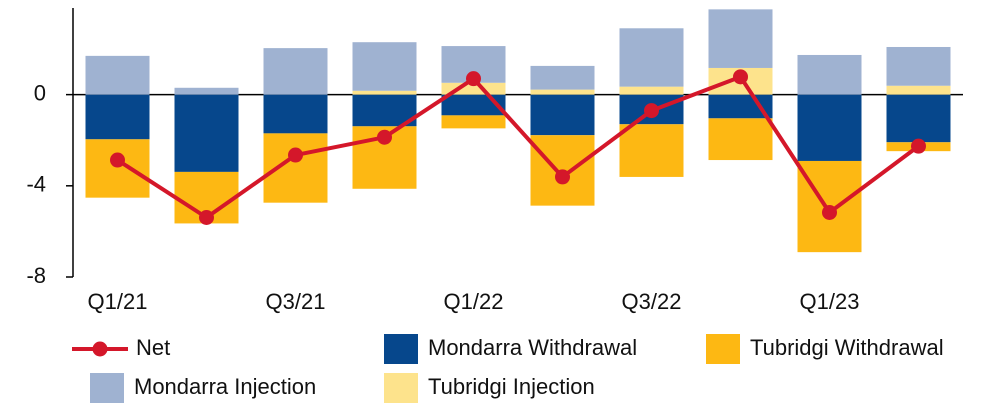 This screenshot has height=403, width=993. Describe the element at coordinates (830, 301) in the screenshot. I see `x-tick-label: Q1/23` at that location.